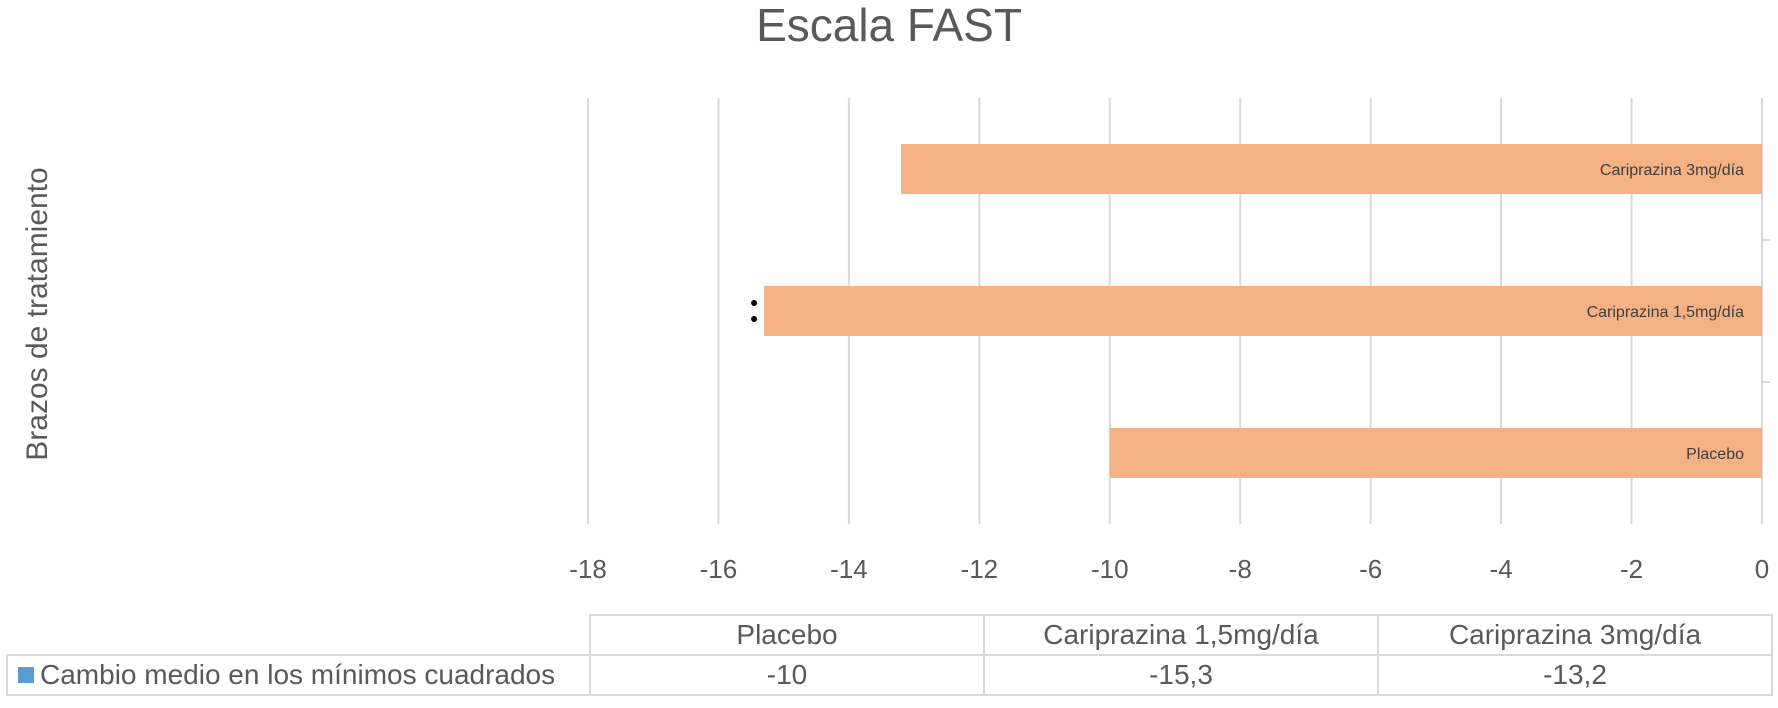 This screenshot has width=1778, height=708. Describe the element at coordinates (299, 635) in the screenshot. I see `data-table-corner` at that location.